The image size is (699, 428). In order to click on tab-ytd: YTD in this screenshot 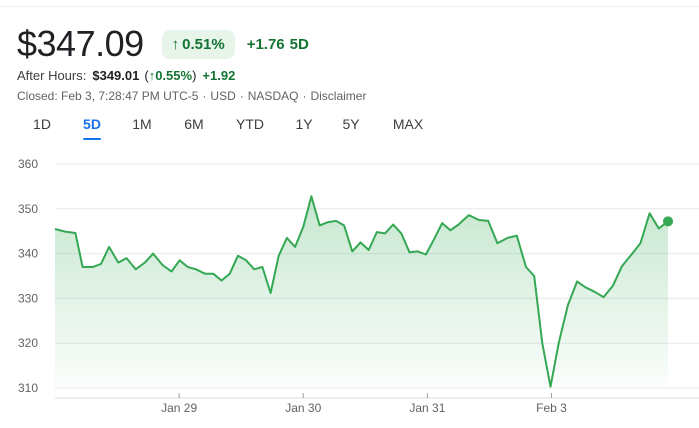, I will do `click(250, 124)`.